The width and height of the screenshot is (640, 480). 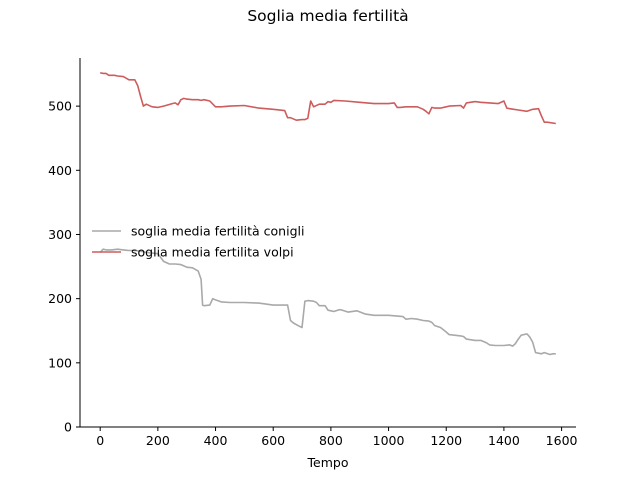 What do you see at coordinates (216, 440) in the screenshot?
I see `x-tick-label: 400` at bounding box center [216, 440].